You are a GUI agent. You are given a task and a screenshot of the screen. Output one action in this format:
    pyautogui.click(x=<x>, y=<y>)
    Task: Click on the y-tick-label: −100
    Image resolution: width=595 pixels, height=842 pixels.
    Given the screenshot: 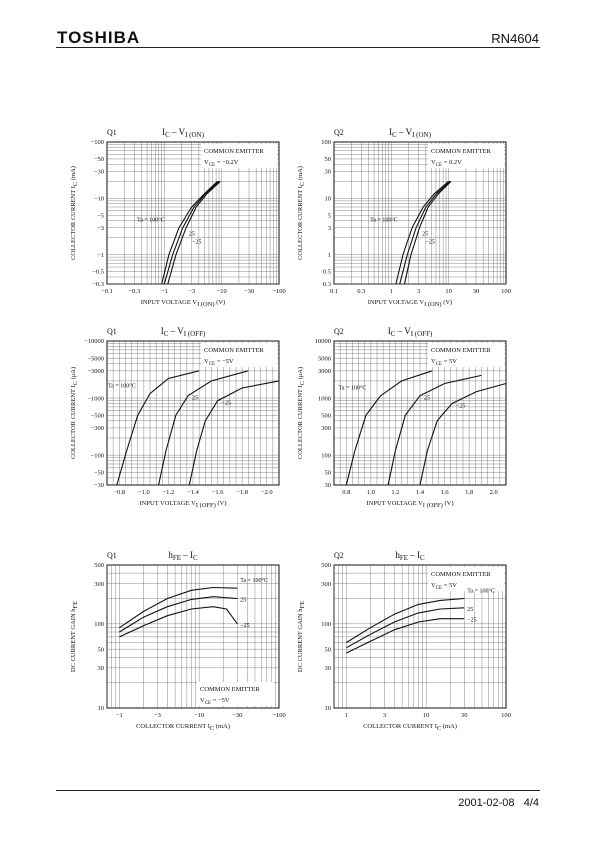 What is the action you would take?
    pyautogui.click(x=97, y=142)
    